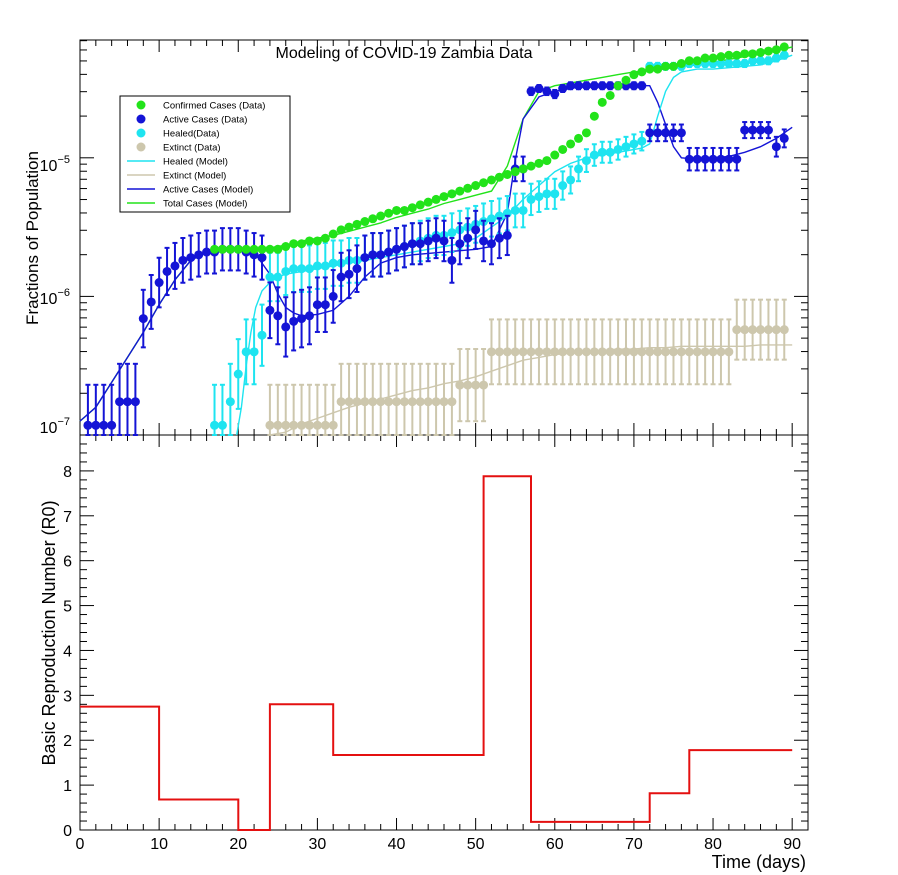  I want to click on x-tick-label: 80, so click(713, 844).